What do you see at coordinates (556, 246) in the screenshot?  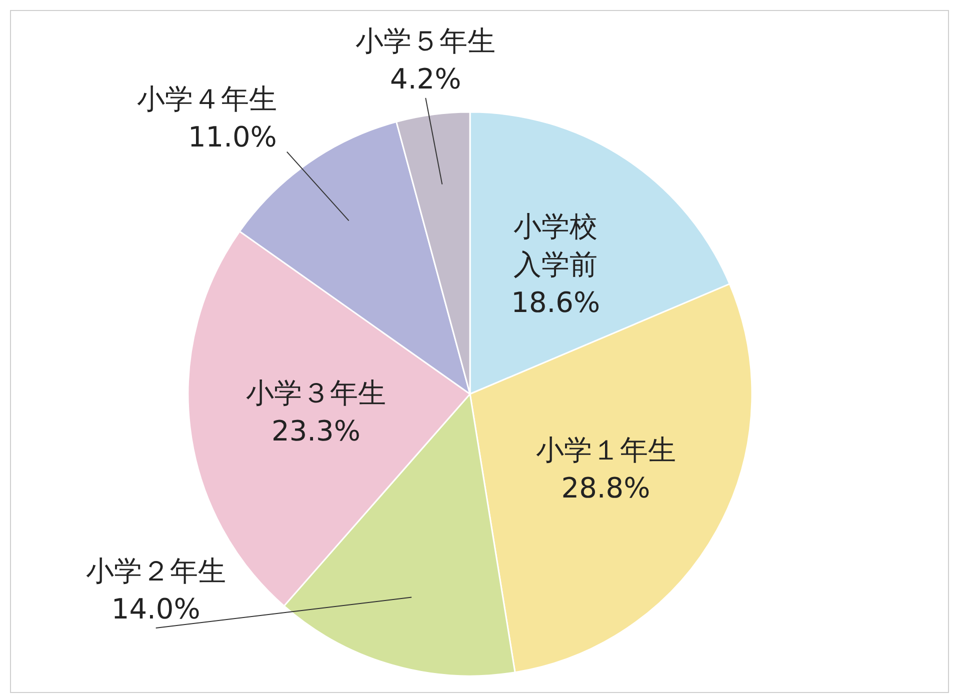 I see `slice-label: 小学校入学前` at bounding box center [556, 246].